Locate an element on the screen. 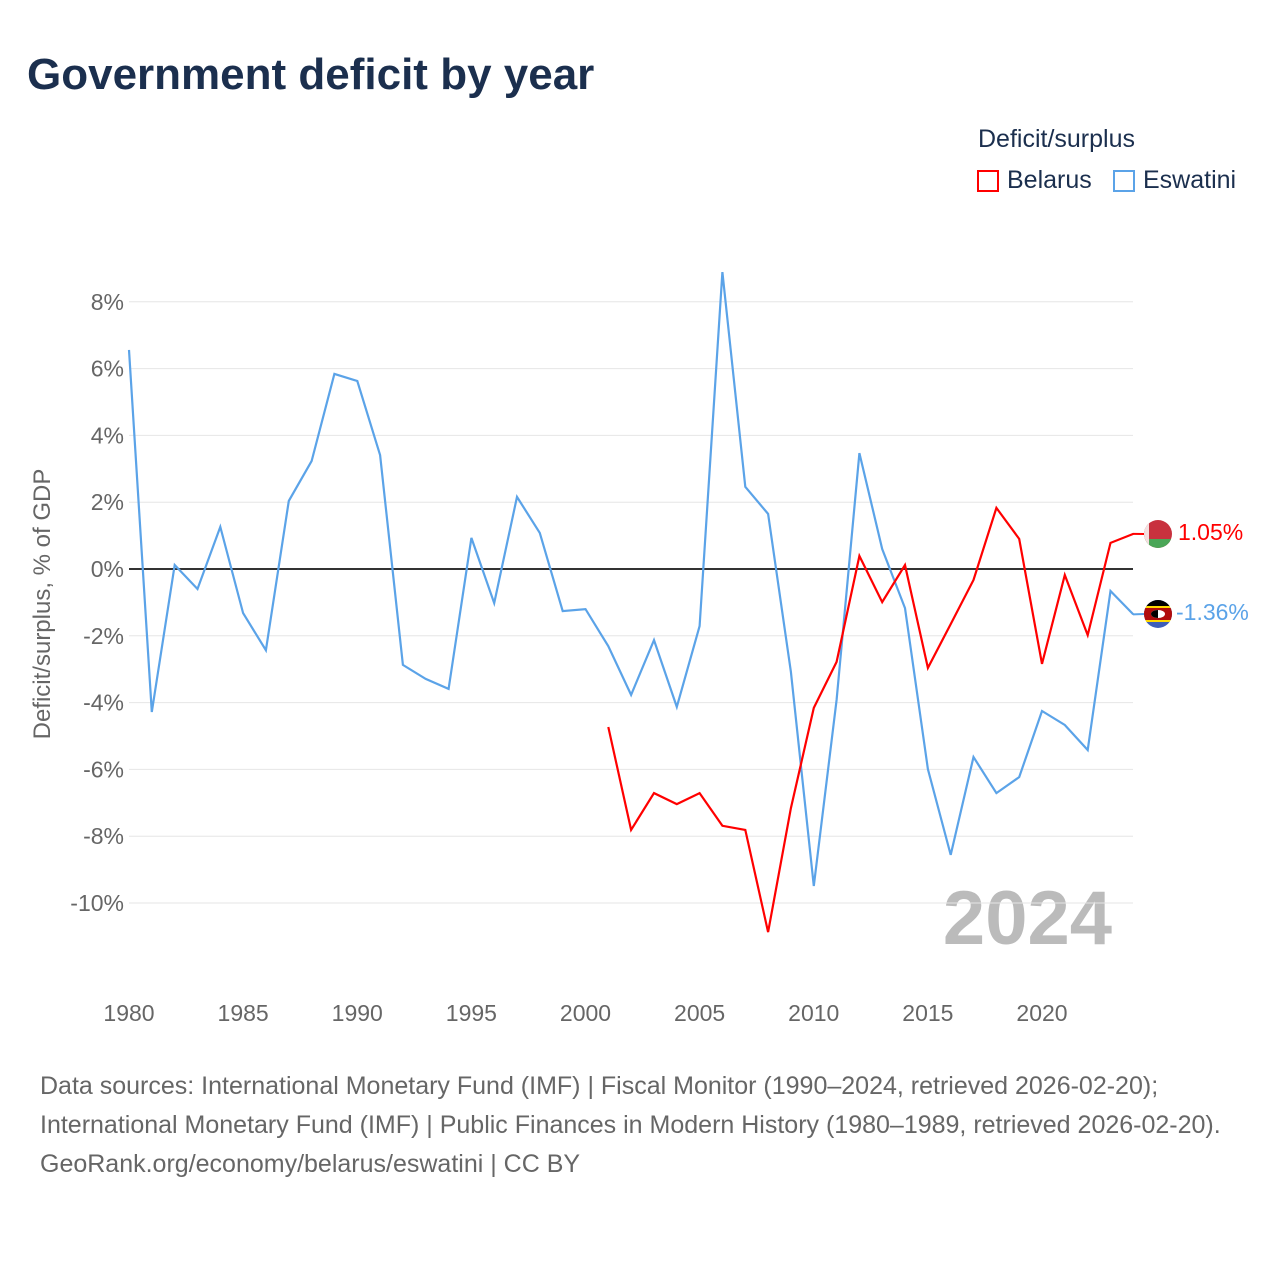 Image resolution: width=1280 pixels, height=1280 pixels. x-tick-label: 2010 is located at coordinates (813, 1013).